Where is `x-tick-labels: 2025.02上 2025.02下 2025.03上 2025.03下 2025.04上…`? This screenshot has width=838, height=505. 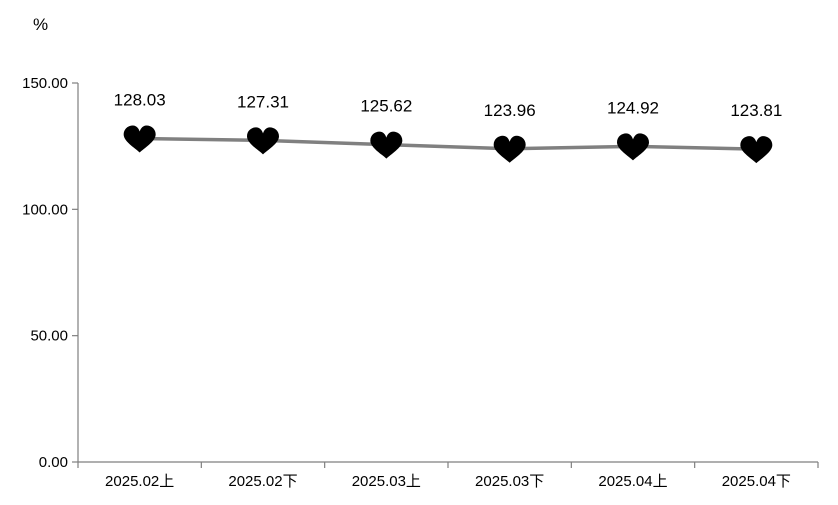
x-tick-labels: 2025.02上 2025.02下 2025.03上 2025.03下 2025.04上… is located at coordinates (448, 476).